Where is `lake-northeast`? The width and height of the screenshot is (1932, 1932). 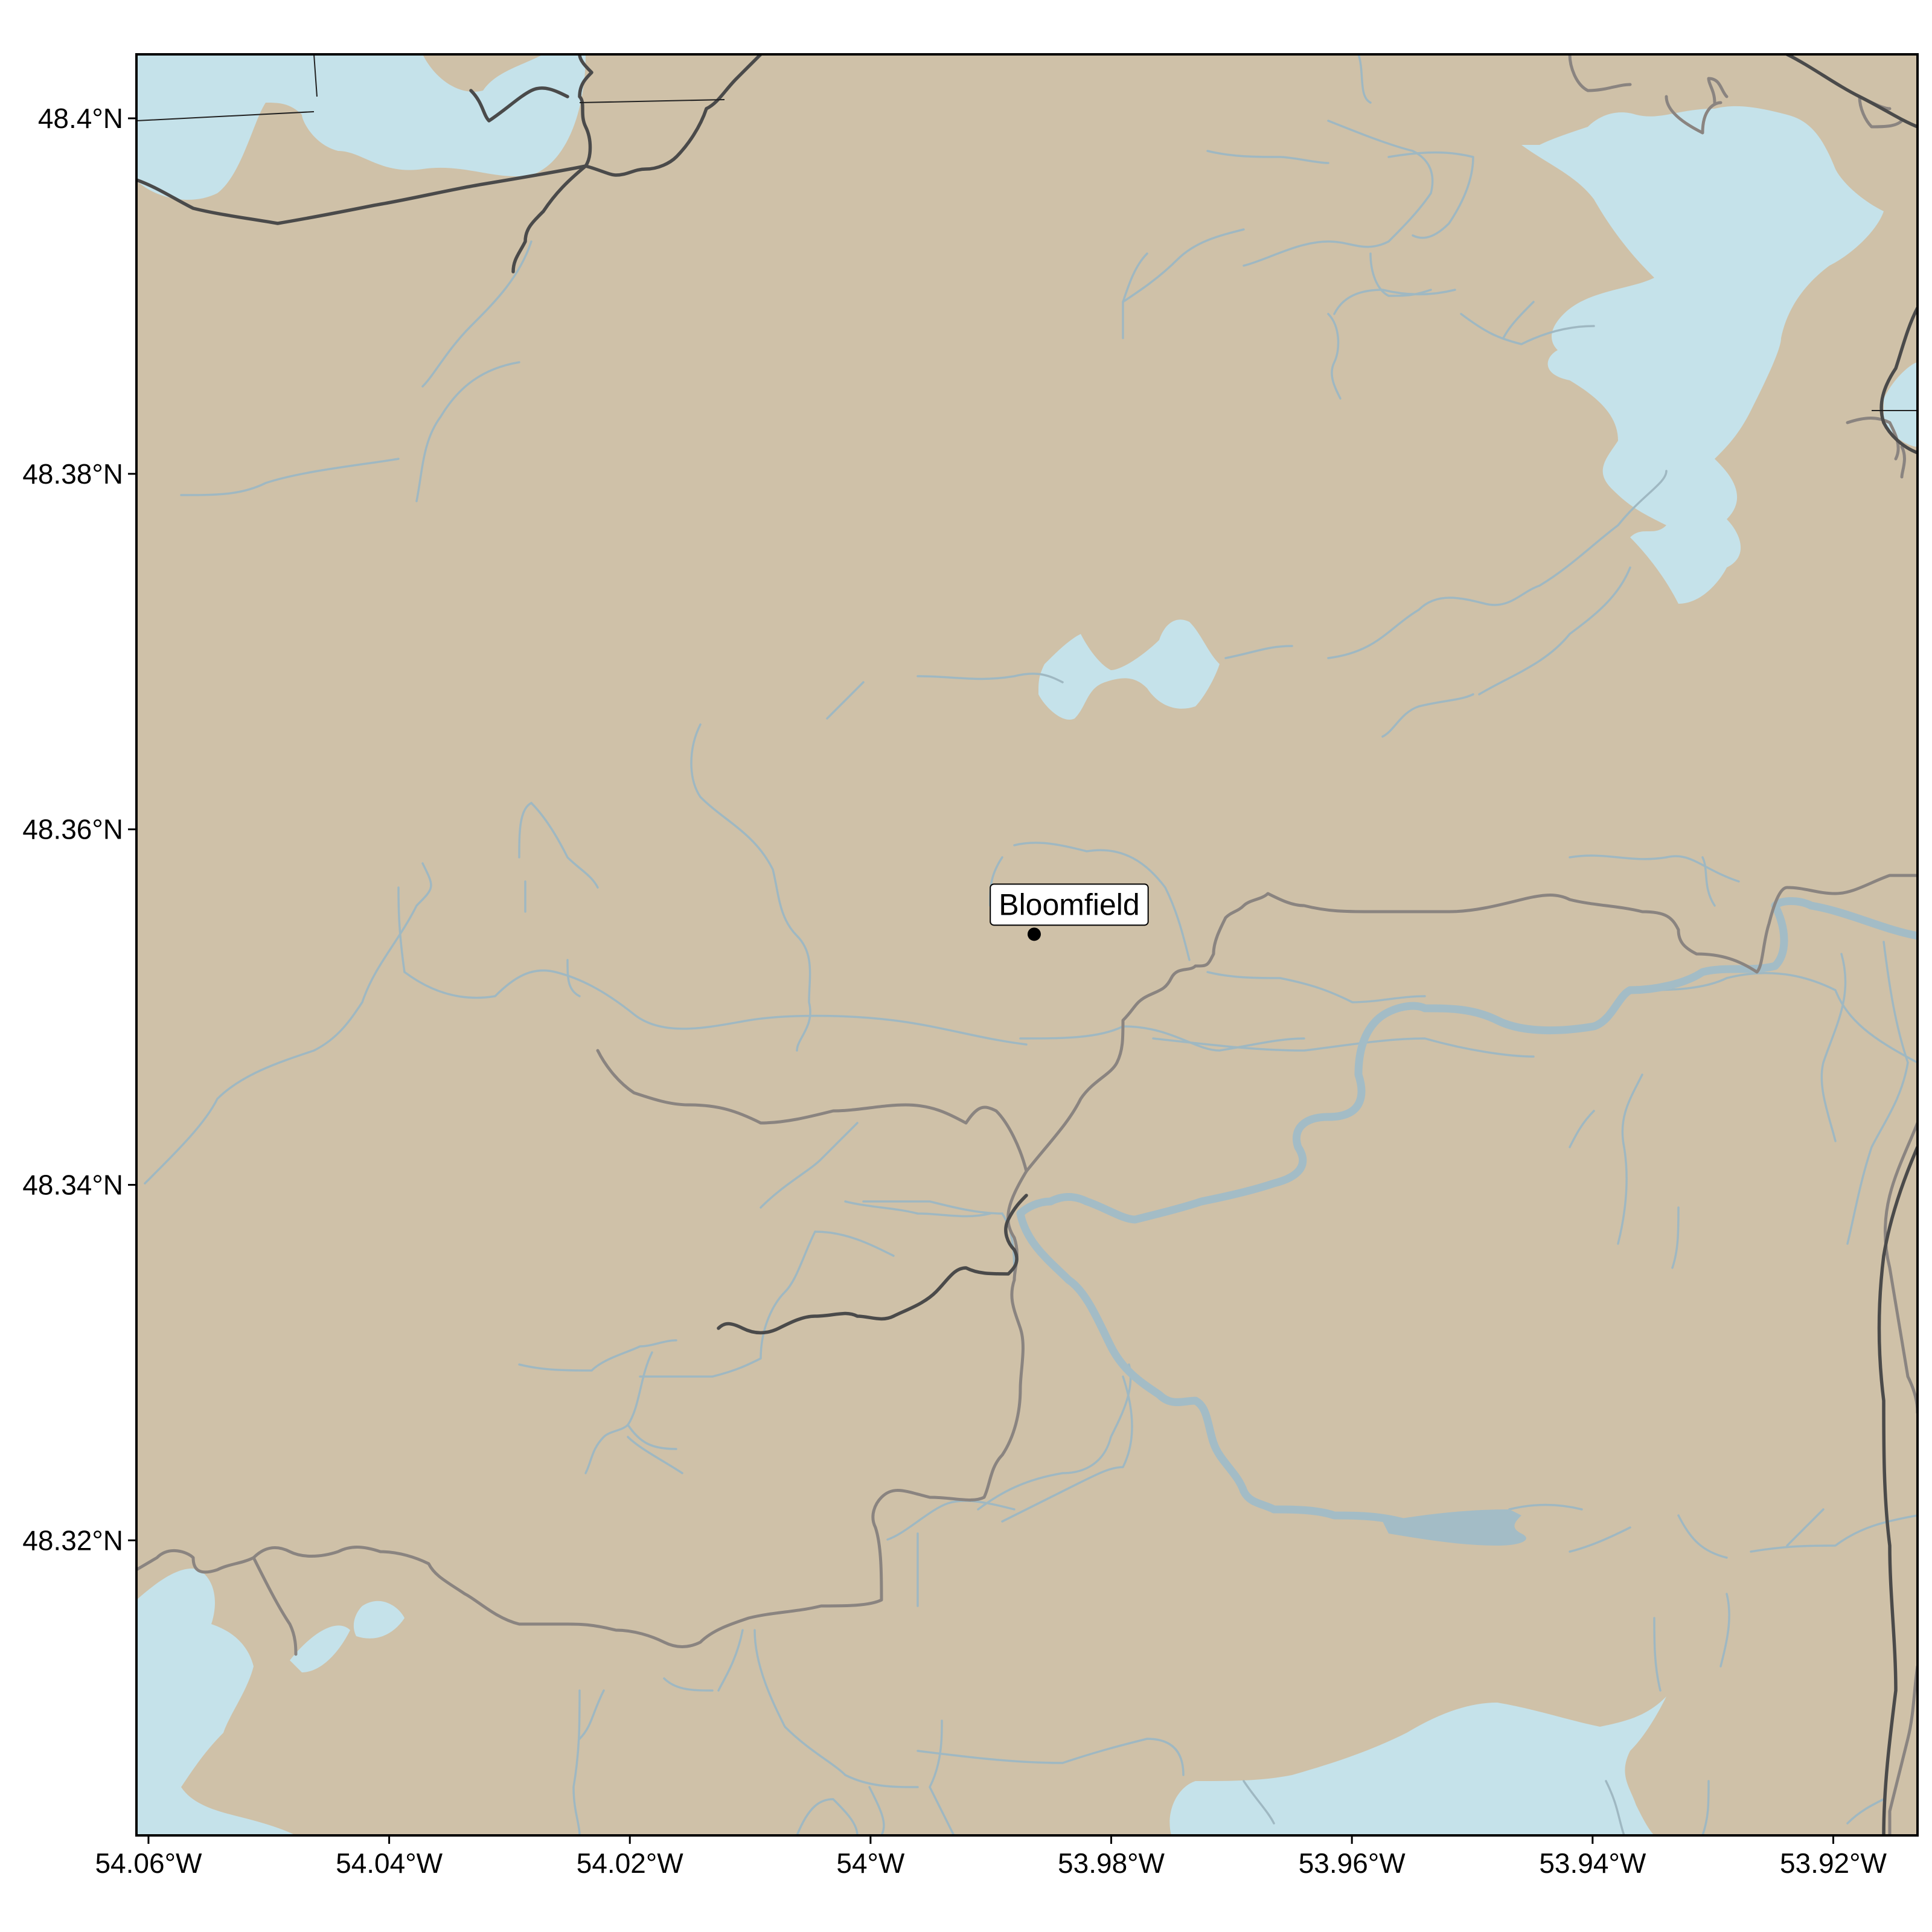
lake-northeast is located at coordinates (1703, 355).